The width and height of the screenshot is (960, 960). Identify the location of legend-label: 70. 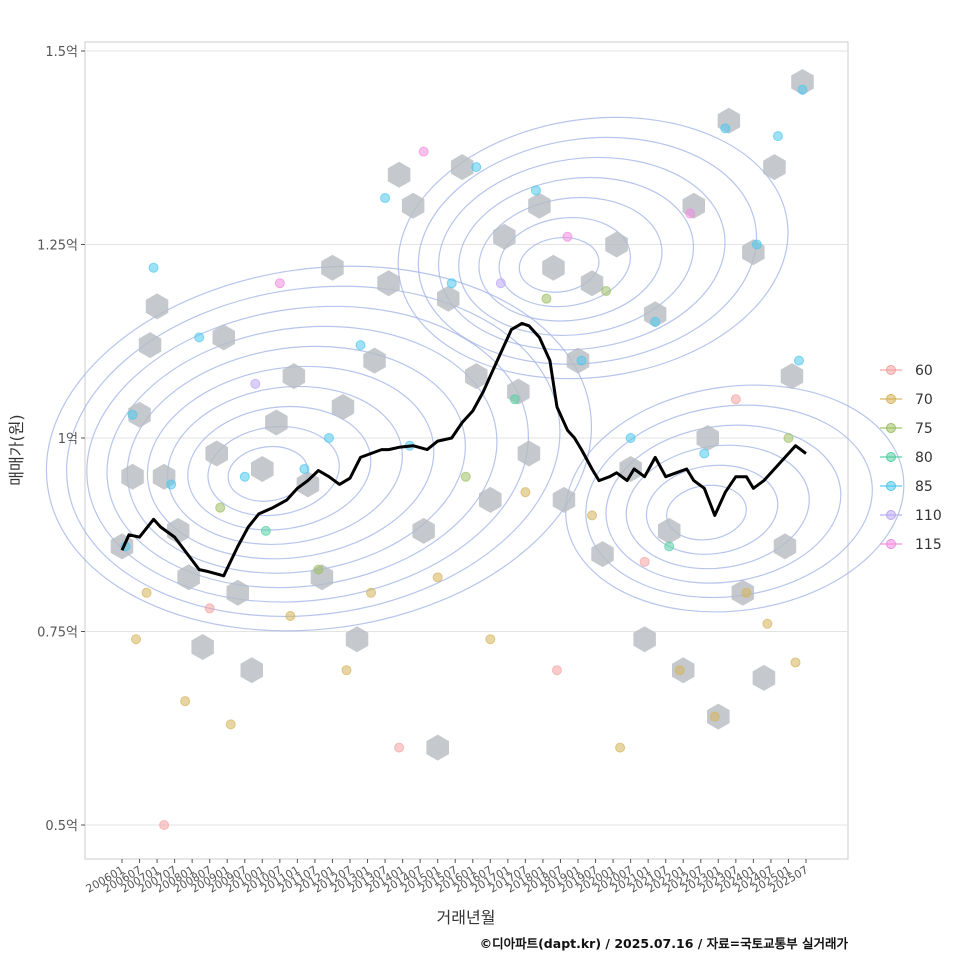
(924, 400).